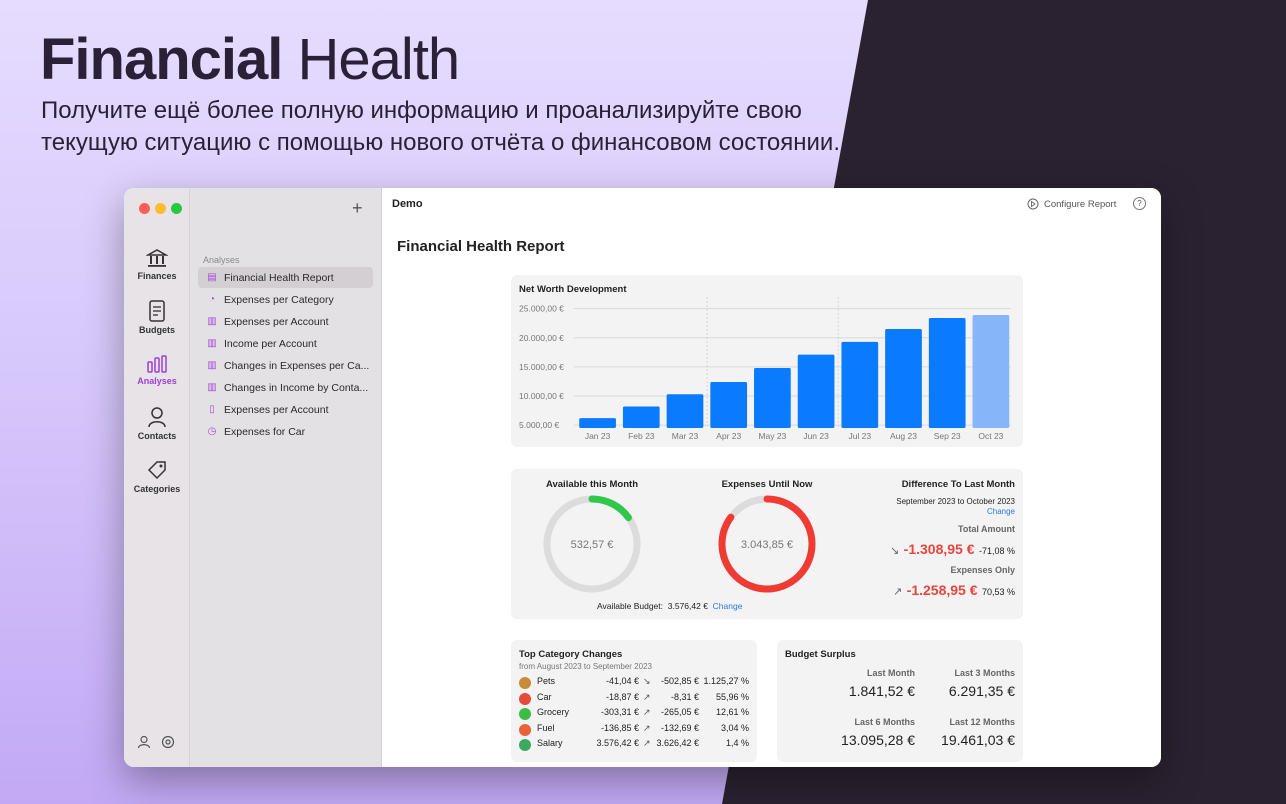  Describe the element at coordinates (679, 712) in the screenshot. I see `category-curr-value: -265,05 €` at that location.